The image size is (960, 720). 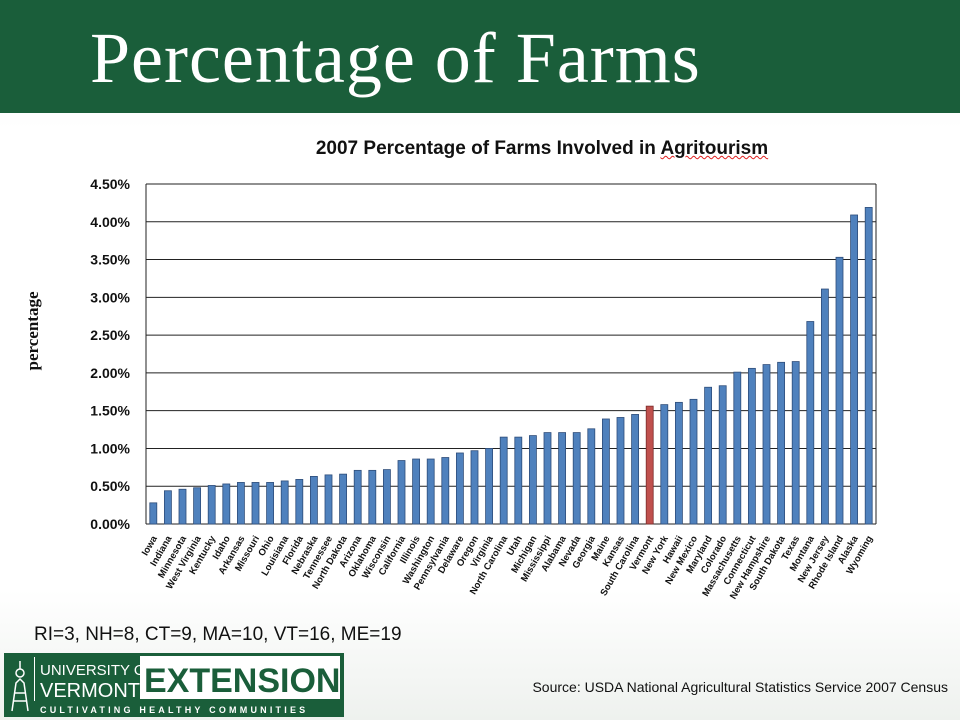 What do you see at coordinates (664, 464) in the screenshot?
I see `bar-new-york` at bounding box center [664, 464].